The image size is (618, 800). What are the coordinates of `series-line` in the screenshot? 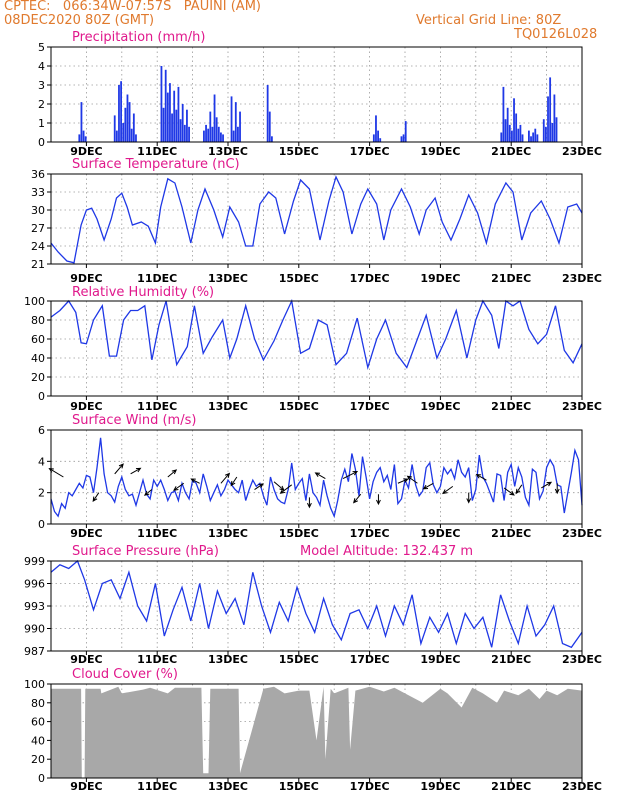 It's located at (316, 219).